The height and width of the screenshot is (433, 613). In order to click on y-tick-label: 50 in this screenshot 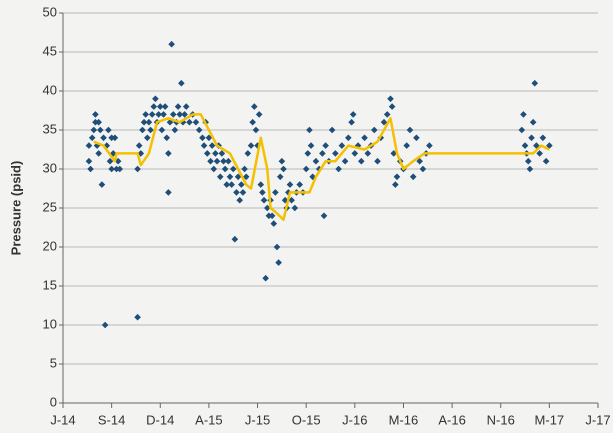, I will do `click(50, 11)`.